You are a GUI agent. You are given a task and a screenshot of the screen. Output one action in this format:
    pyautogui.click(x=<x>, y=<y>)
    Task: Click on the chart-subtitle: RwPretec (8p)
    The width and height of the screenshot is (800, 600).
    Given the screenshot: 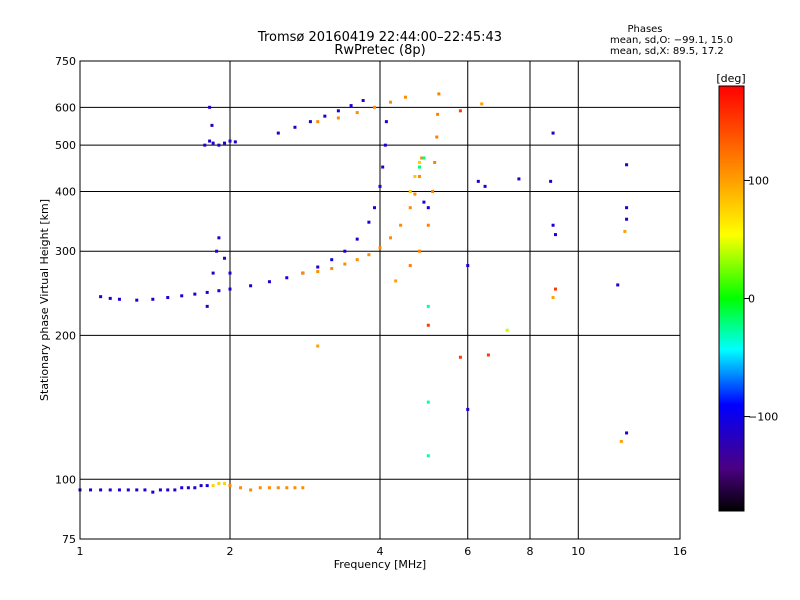 What is the action you would take?
    pyautogui.click(x=379, y=50)
    